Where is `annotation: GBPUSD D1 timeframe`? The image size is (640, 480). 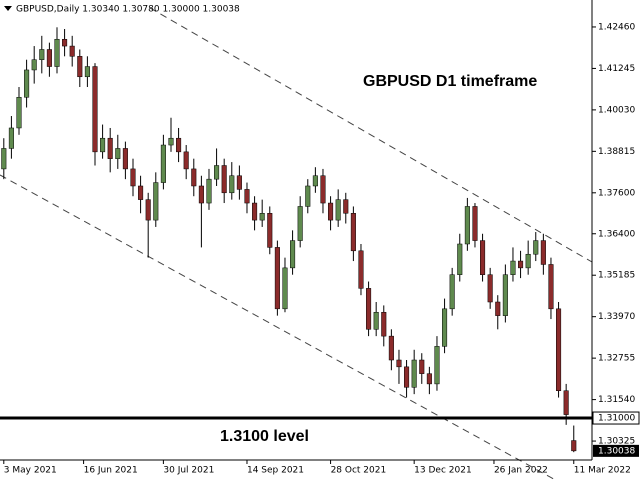
annotation: GBPUSD D1 timeframe is located at coordinates (450, 81).